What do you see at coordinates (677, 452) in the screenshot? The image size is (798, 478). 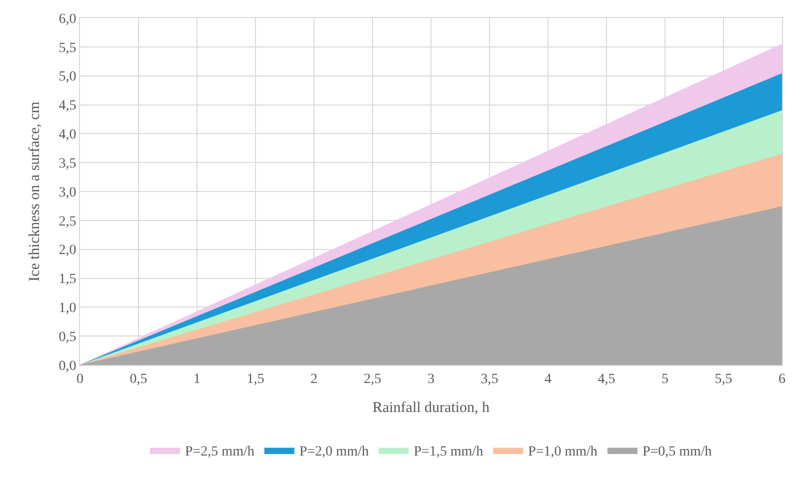 I see `legend-label: P=0,5 mm/h` at bounding box center [677, 452].